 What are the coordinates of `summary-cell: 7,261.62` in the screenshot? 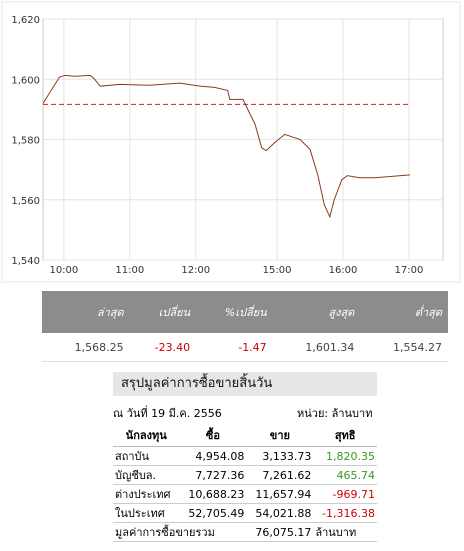 It's located at (280, 475).